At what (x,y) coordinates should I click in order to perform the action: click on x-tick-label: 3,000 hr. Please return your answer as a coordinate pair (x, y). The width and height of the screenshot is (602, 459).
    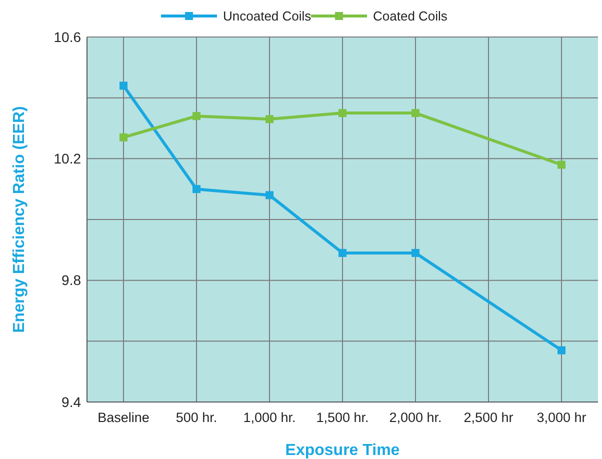
    Looking at the image, I should click on (561, 417).